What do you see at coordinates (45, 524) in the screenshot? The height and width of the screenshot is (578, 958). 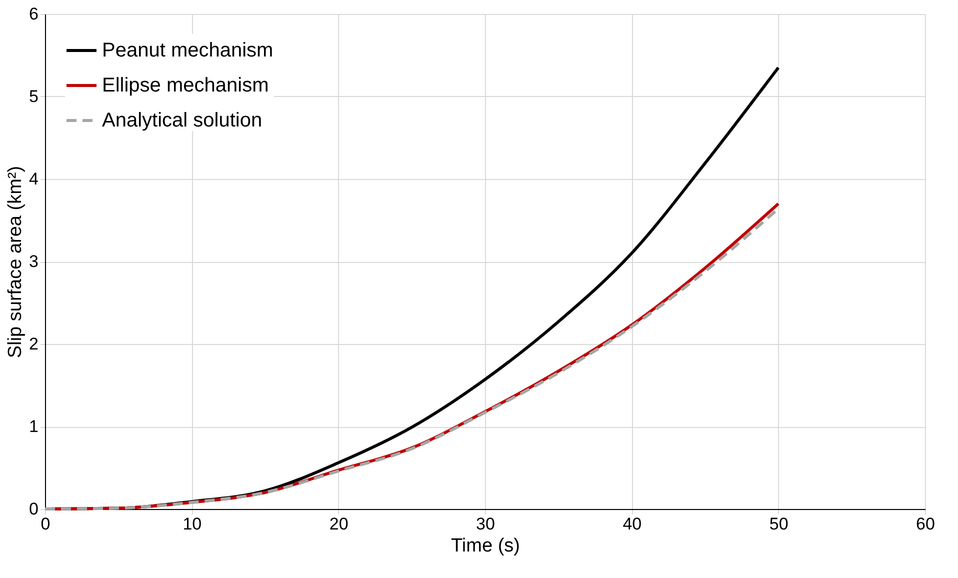 I see `x-tick-label: 0` at bounding box center [45, 524].